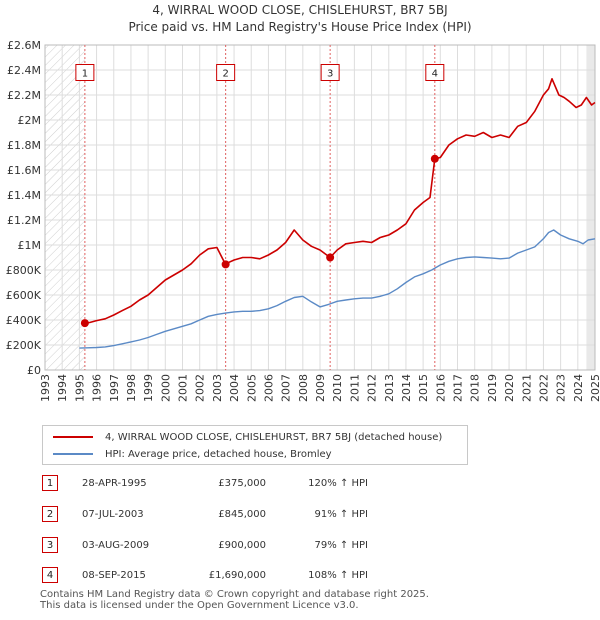 This screenshot has height=620, width=600. I want to click on x-tick-label: 2013, so click(389, 388).